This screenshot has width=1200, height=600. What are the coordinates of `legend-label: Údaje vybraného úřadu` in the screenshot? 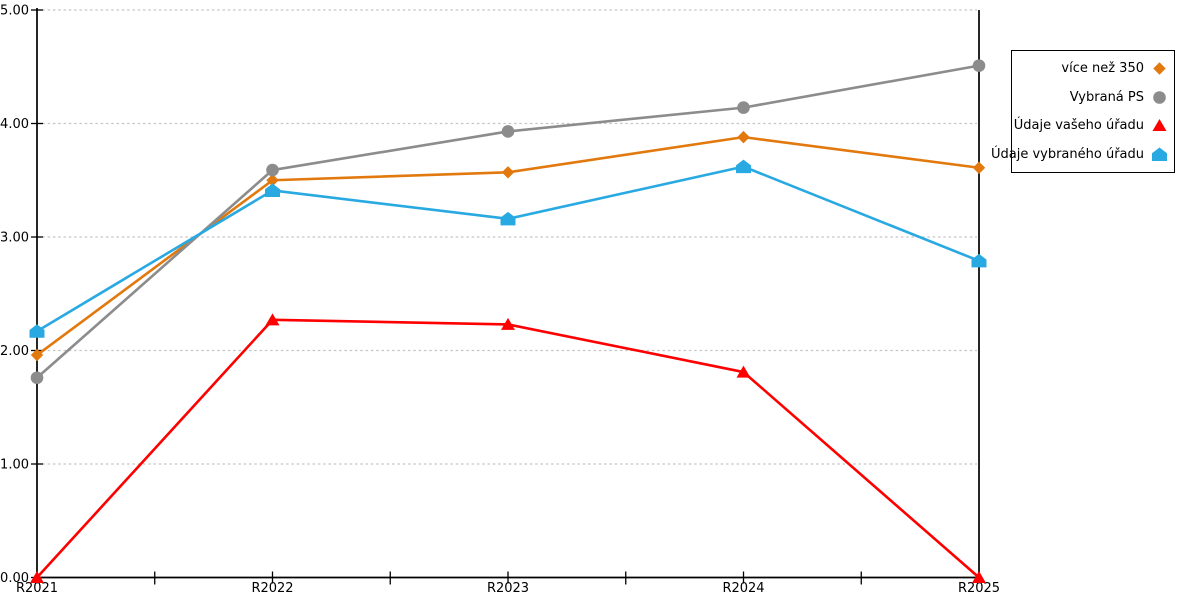 It's located at (1067, 155).